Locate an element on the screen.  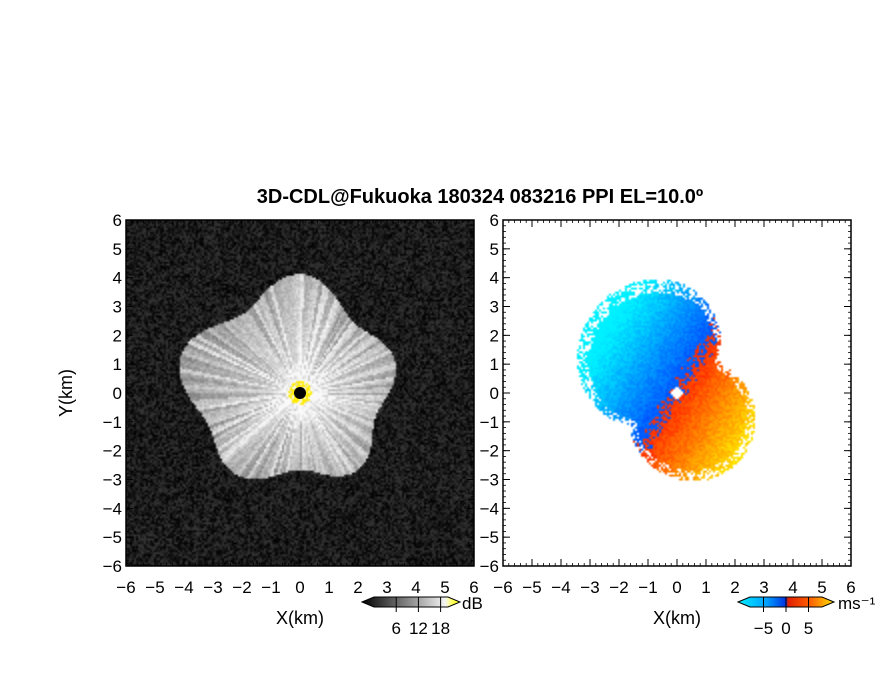
right-colorbar: −5 0 5 ms⁻¹ is located at coordinates (806, 616).